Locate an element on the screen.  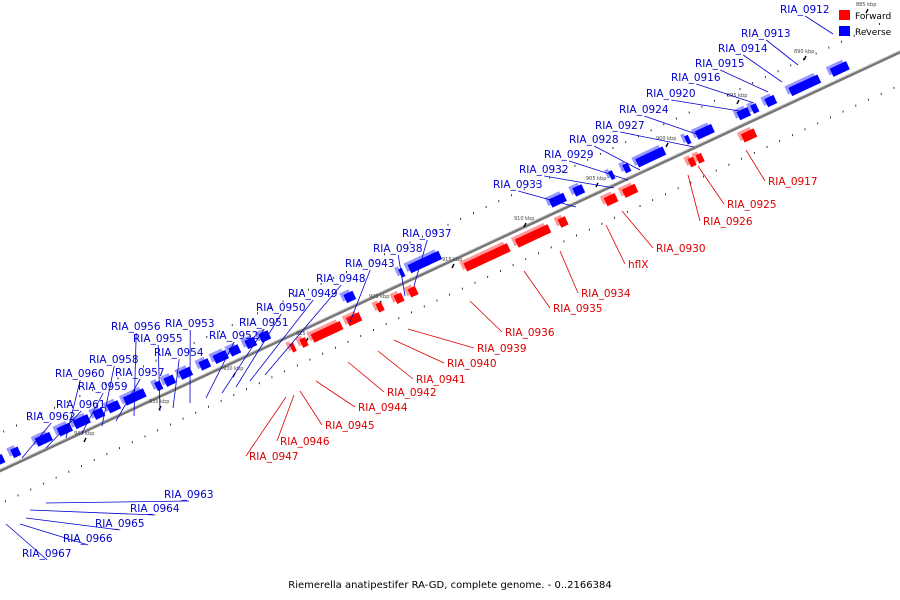
rev-gene-label: RIA_0929 is located at coordinates (569, 155).